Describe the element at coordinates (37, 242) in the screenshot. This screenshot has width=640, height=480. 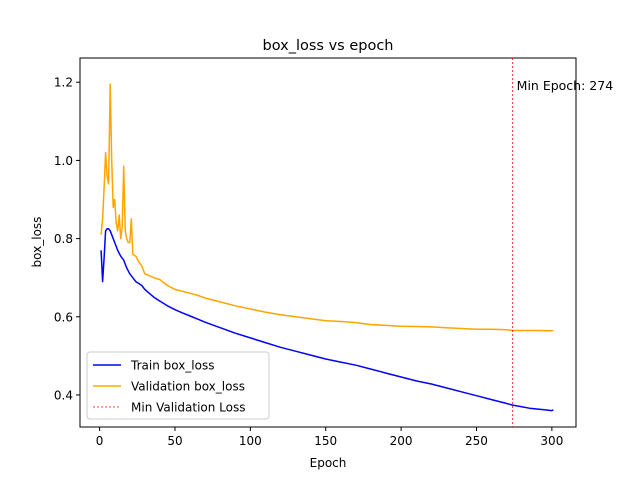
I see `y-axis-label: box_loss` at that location.